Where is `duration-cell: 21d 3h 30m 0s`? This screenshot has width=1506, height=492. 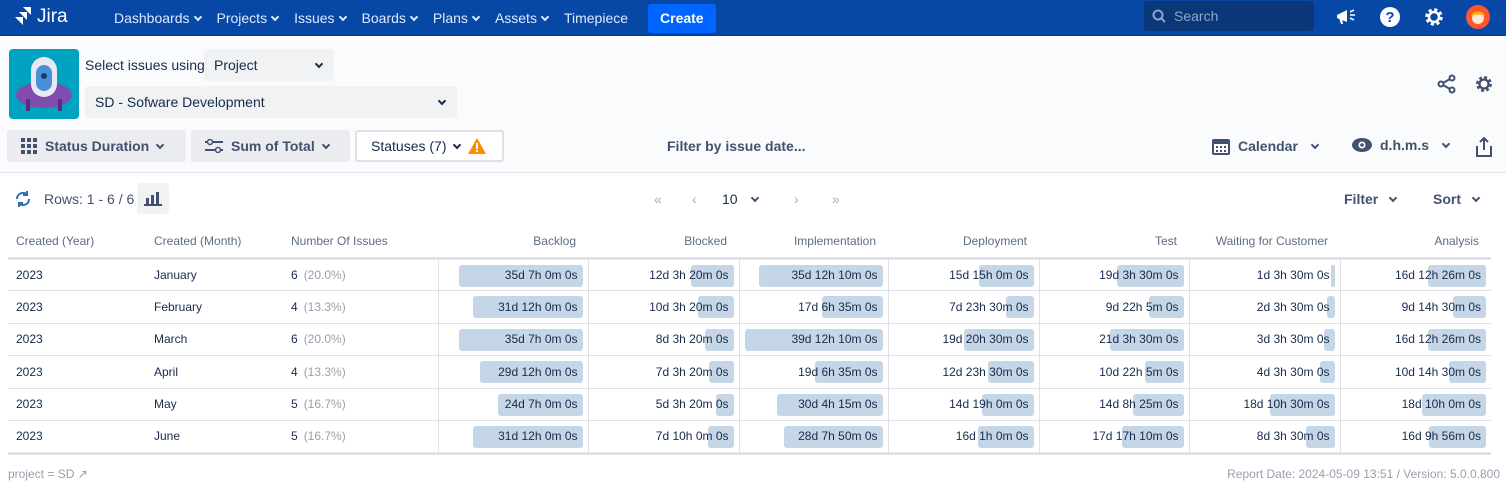
duration-cell: 21d 3h 30m 0s is located at coordinates (1113, 339).